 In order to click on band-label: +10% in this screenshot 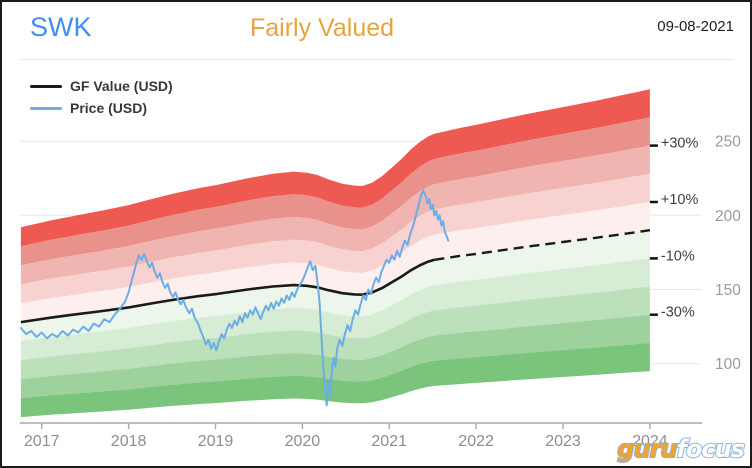, I will do `click(680, 200)`.